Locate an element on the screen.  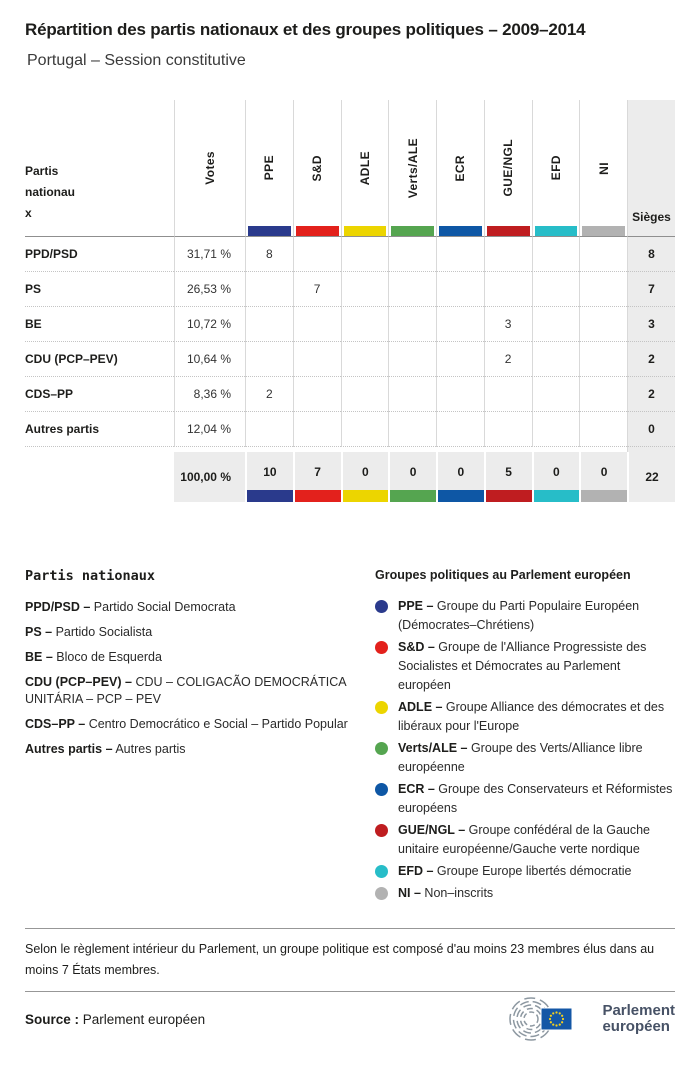
group-legend-term: ECR – is located at coordinates (416, 789).